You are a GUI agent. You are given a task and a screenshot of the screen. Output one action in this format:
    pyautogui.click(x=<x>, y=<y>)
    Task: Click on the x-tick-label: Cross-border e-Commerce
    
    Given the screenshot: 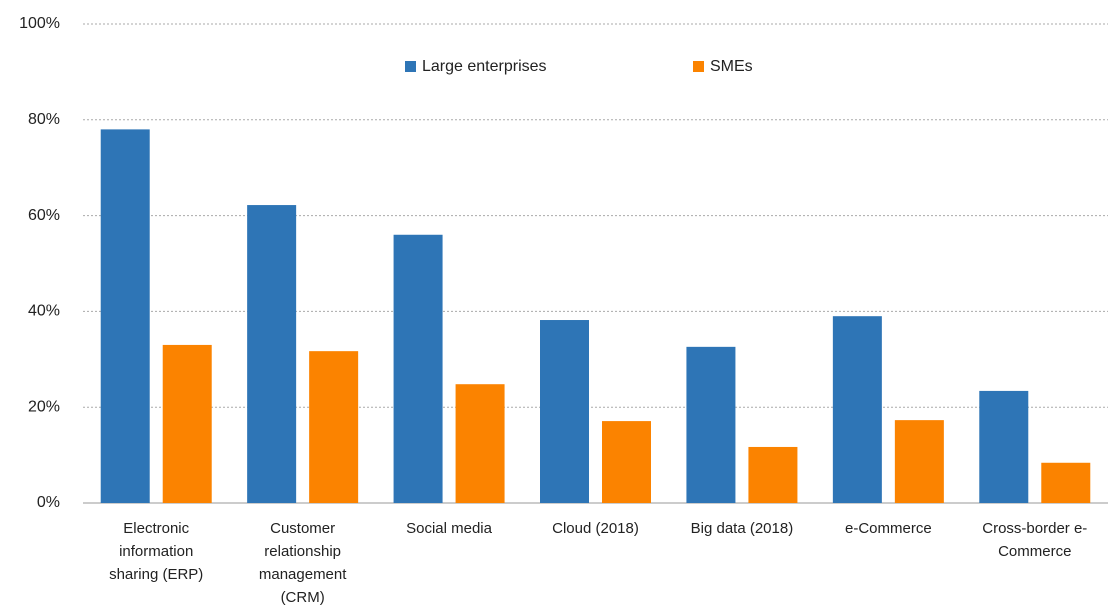 What is the action you would take?
    pyautogui.click(x=1035, y=540)
    